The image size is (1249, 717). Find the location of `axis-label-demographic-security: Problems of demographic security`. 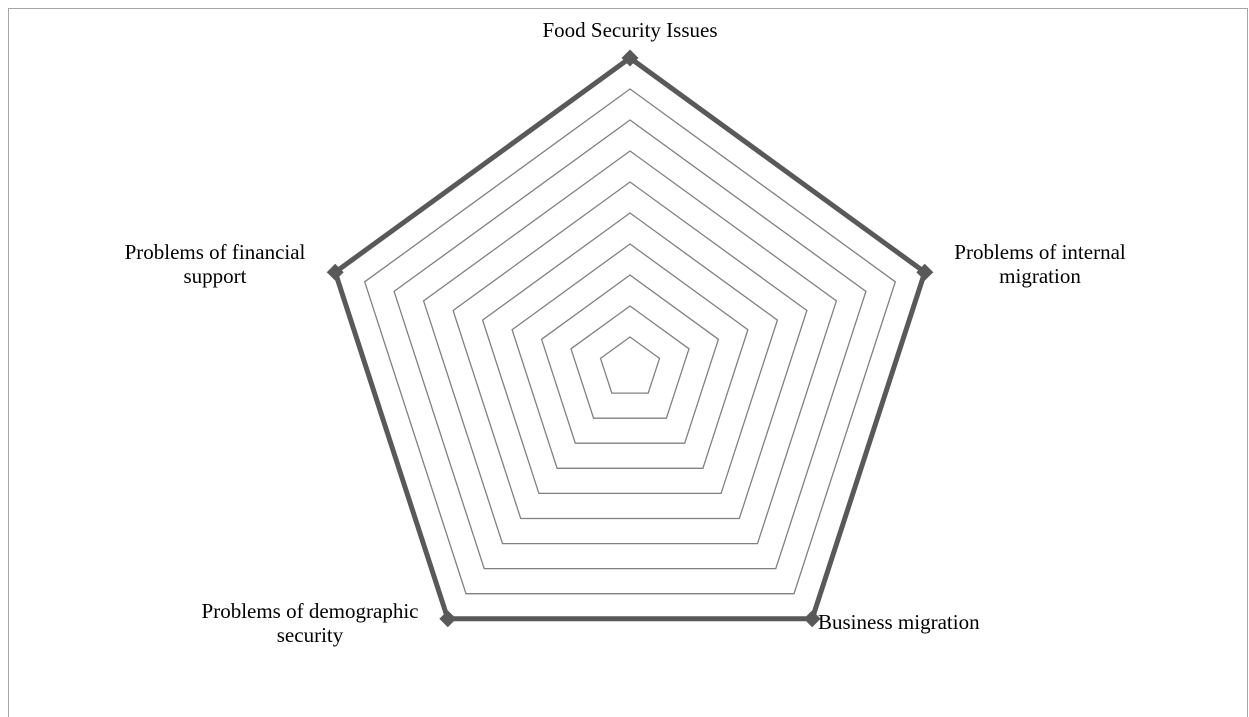

axis-label-demographic-security: Problems of demographic security is located at coordinates (310, 623).